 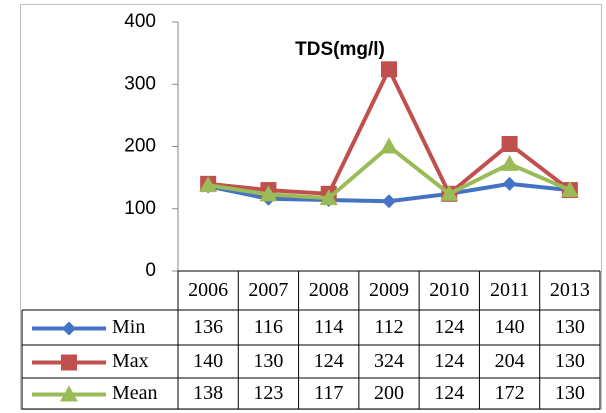 What do you see at coordinates (140, 21) in the screenshot?
I see `y-tick-label: 400` at bounding box center [140, 21].